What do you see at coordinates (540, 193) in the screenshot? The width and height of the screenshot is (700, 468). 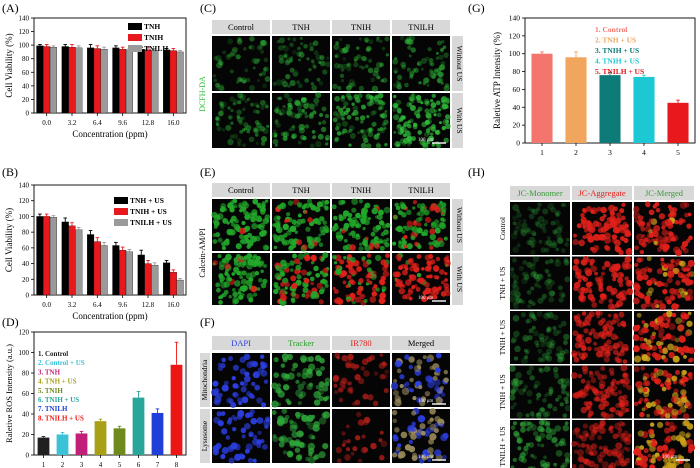 I see `column-header-bg` at bounding box center [540, 193].